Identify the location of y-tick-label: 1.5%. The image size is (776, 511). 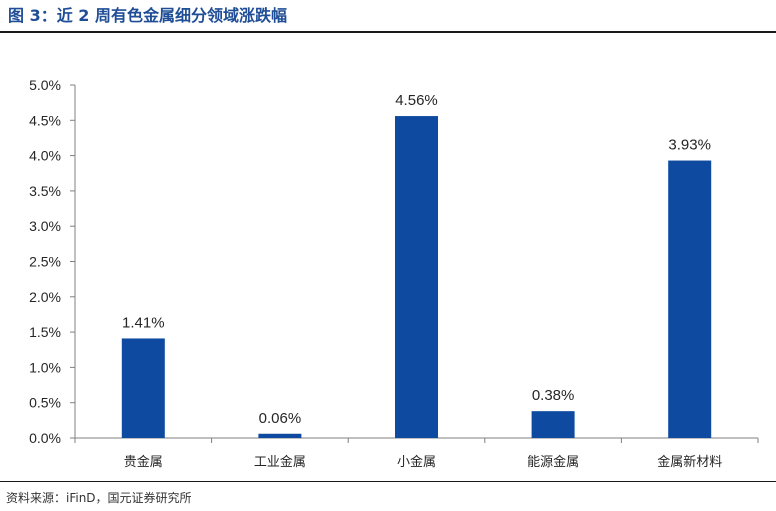
(45, 332).